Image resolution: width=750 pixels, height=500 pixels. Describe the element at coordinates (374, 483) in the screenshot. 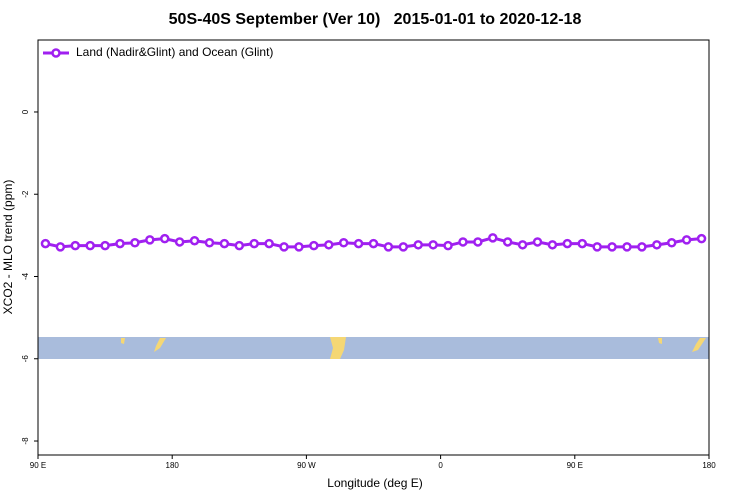

I see `x-axis-label: Longitude (deg E)` at that location.